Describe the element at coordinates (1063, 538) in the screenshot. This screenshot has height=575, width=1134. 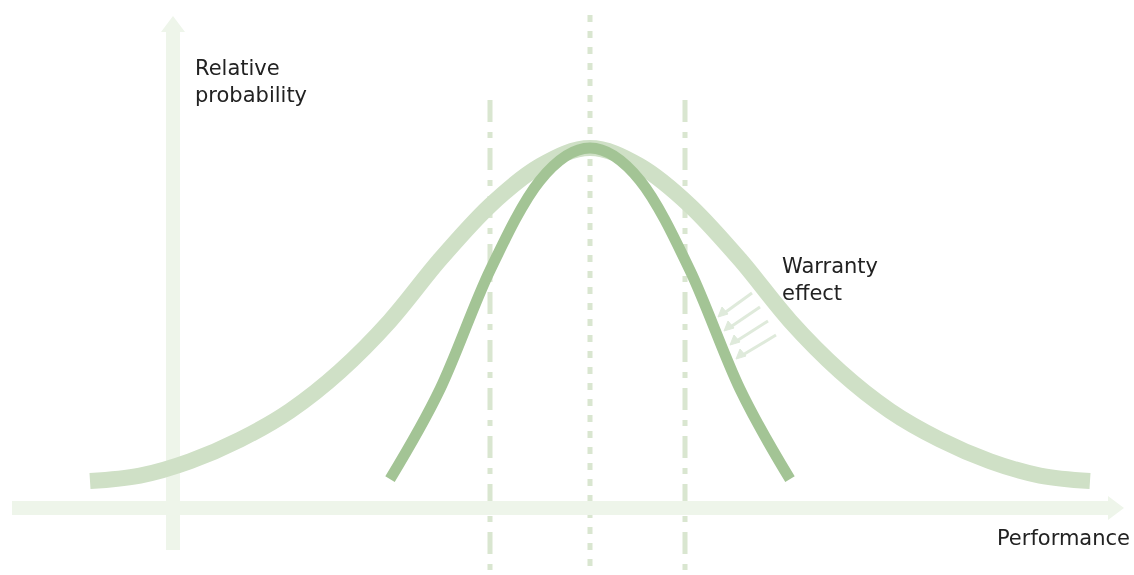
I see `x-axis-title: Performance` at that location.